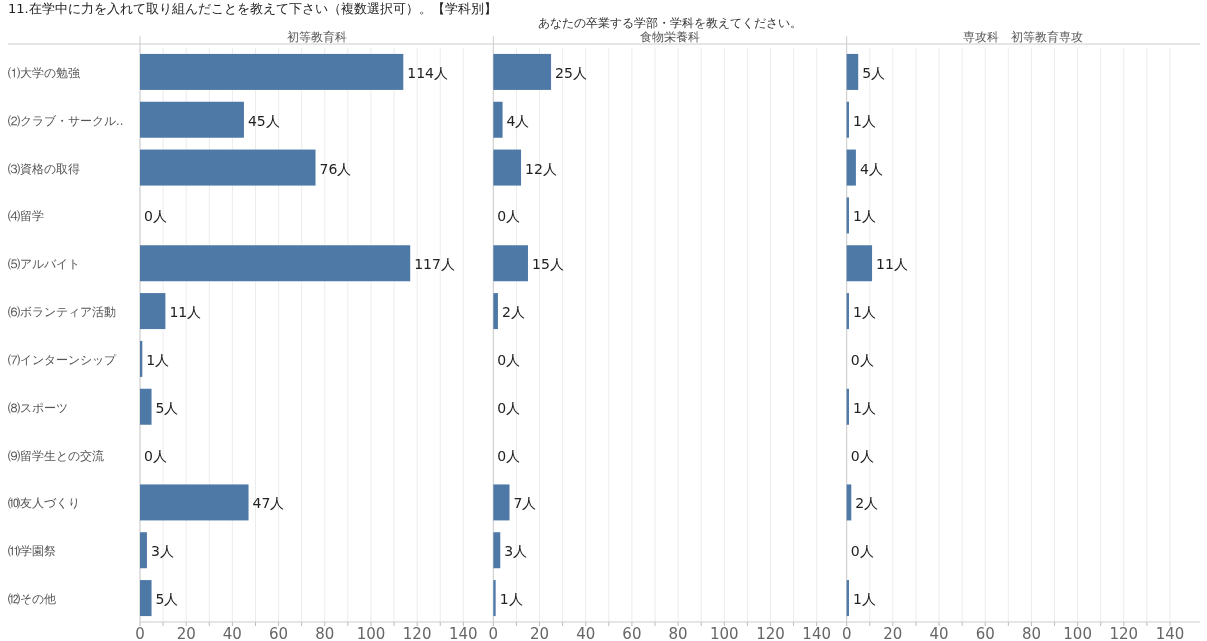 The image size is (1207, 641). What do you see at coordinates (316, 37) in the screenshot?
I see `chart-title: 初等教育科` at bounding box center [316, 37].